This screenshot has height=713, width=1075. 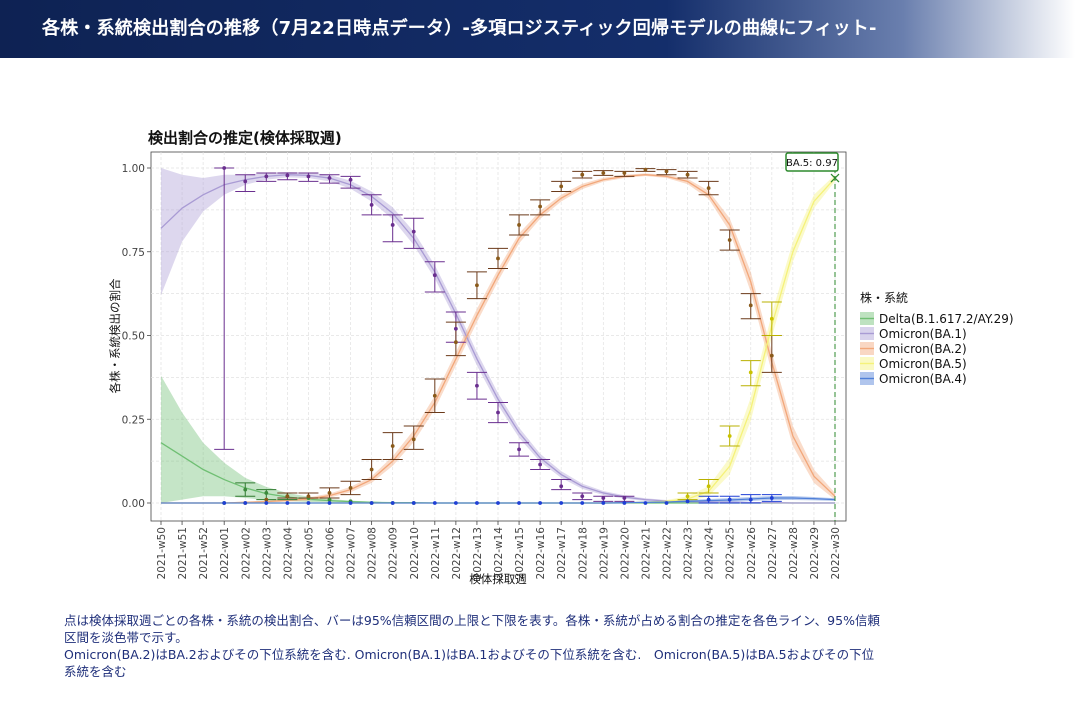 What do you see at coordinates (133, 169) in the screenshot?
I see `y-tick-label: 1.00` at bounding box center [133, 169].